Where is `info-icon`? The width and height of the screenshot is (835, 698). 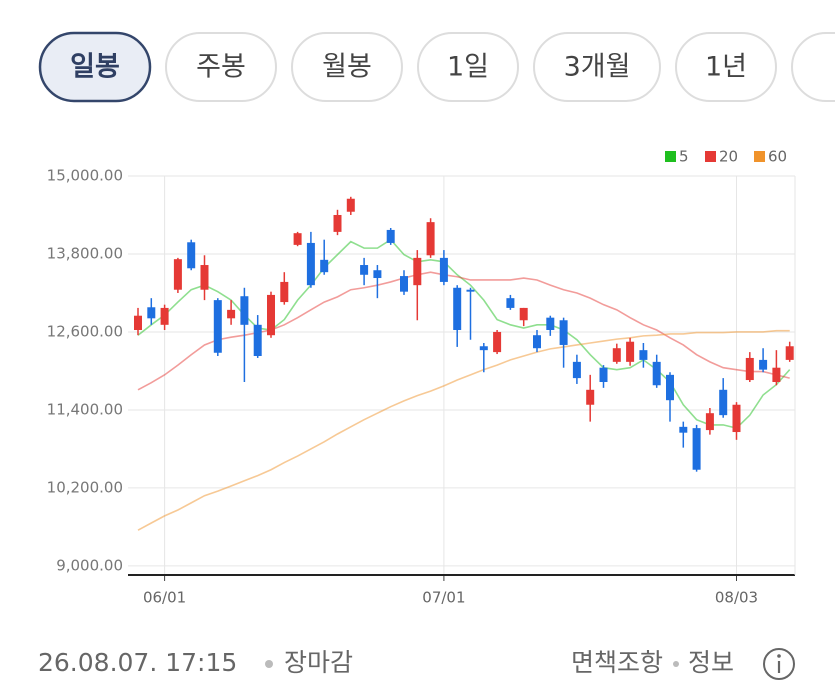 info-icon is located at coordinates (779, 664).